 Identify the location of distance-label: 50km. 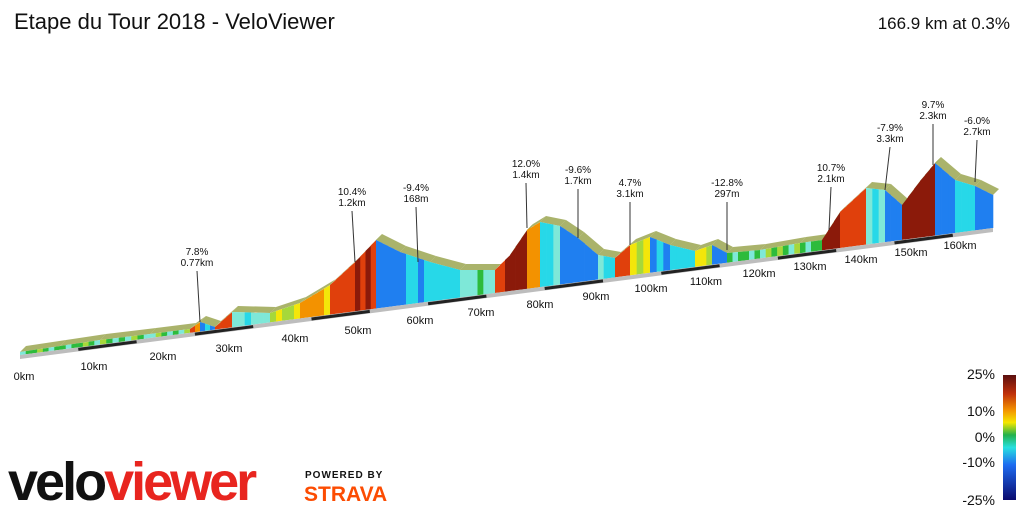
(358, 331).